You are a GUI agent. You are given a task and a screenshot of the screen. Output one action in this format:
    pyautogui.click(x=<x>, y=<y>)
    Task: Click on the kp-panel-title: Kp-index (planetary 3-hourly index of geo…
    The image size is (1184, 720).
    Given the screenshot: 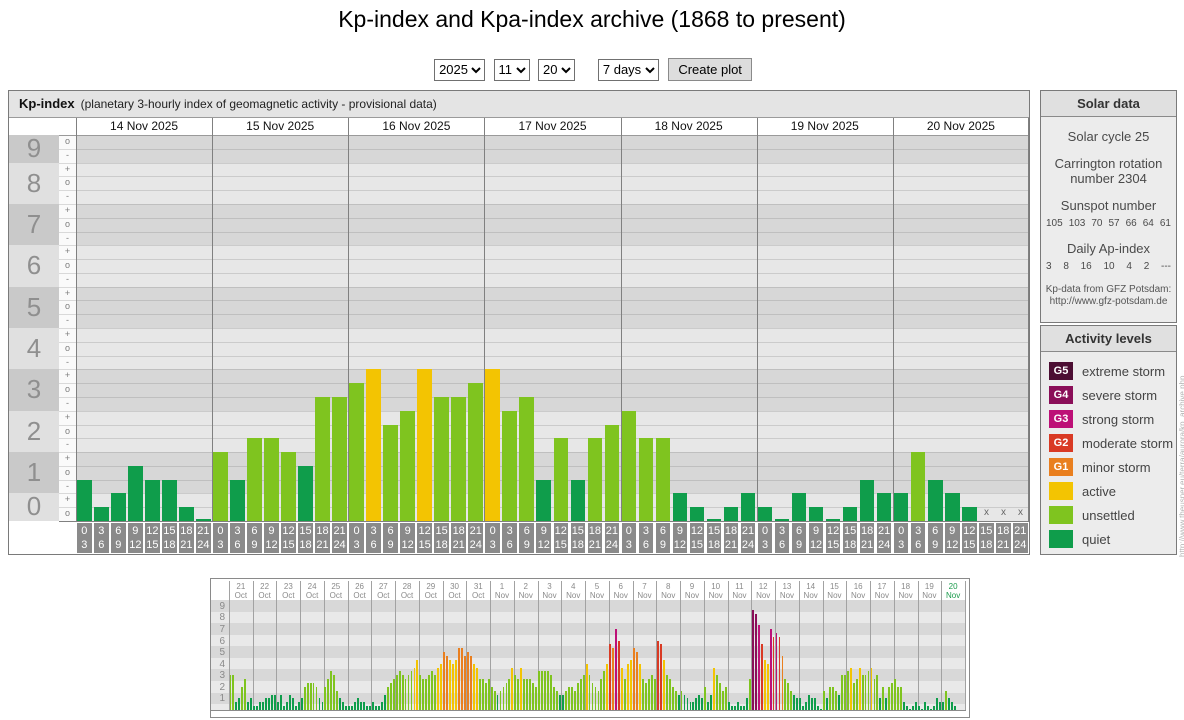 What is the action you would take?
    pyautogui.click(x=519, y=104)
    